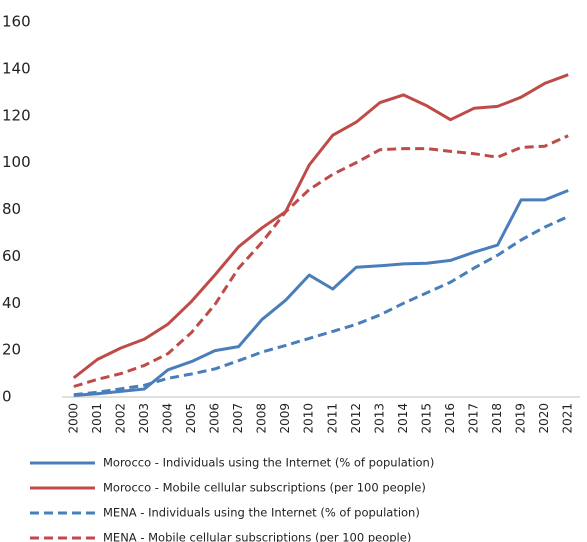 This screenshot has height=542, width=587. I want to click on x-tick-label: 2011, so click(332, 418).